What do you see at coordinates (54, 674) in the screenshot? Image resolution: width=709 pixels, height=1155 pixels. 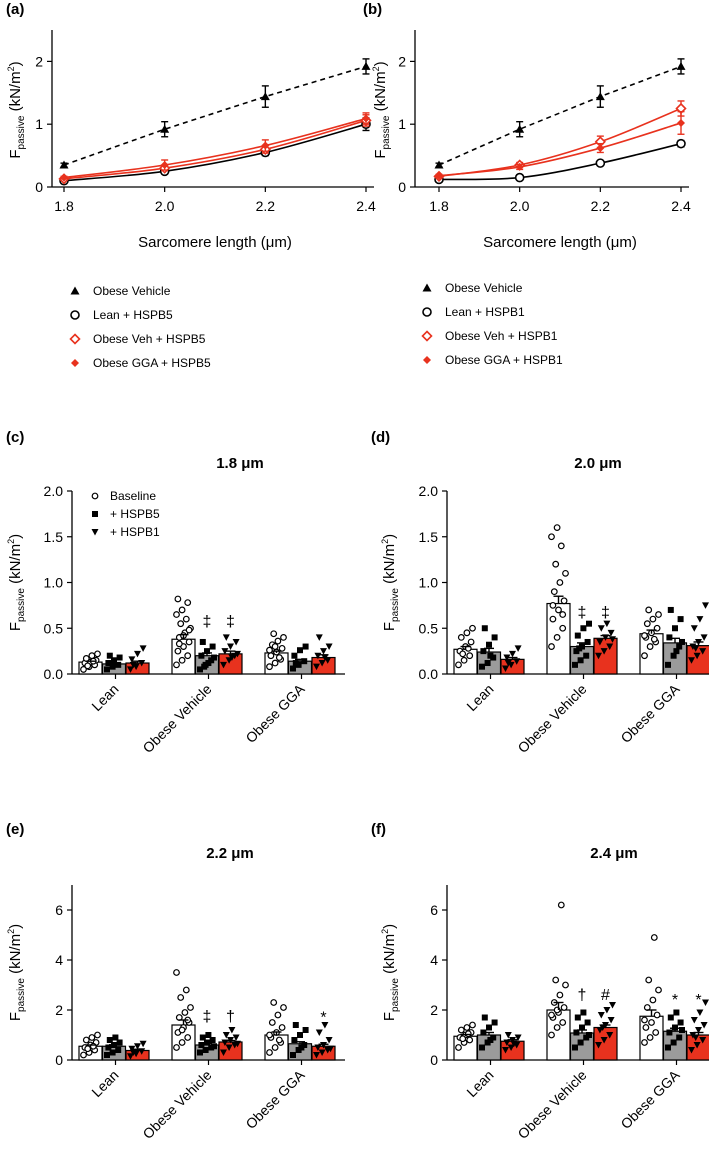 I see `y-tick-label: 0.0` at bounding box center [54, 674].